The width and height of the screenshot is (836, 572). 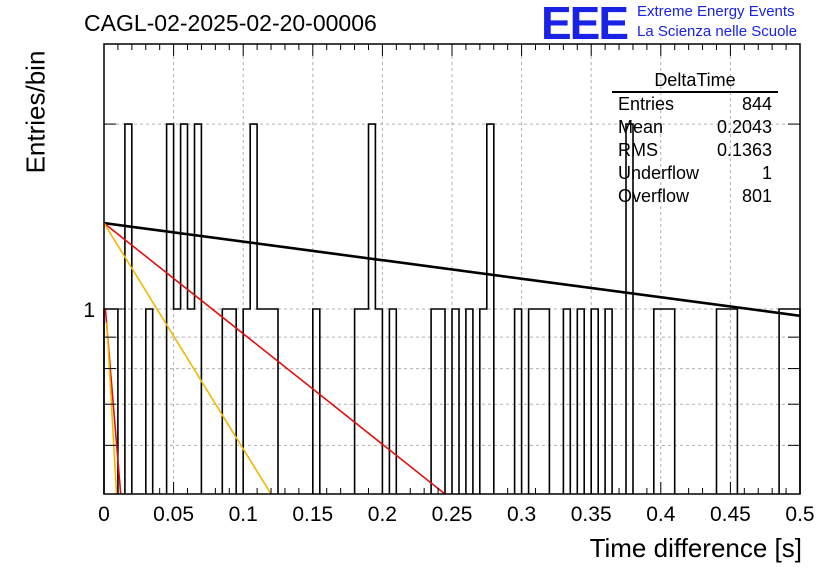 I want to click on logo-tagline-2: La Scienza nelle Scuole, so click(x=717, y=31).